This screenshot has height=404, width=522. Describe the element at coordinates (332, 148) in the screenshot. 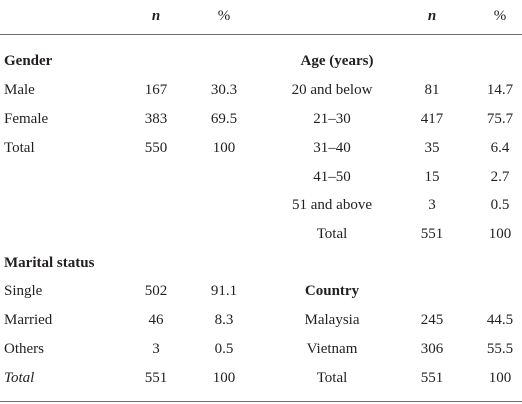

I see `age-label: 31–40` at that location.